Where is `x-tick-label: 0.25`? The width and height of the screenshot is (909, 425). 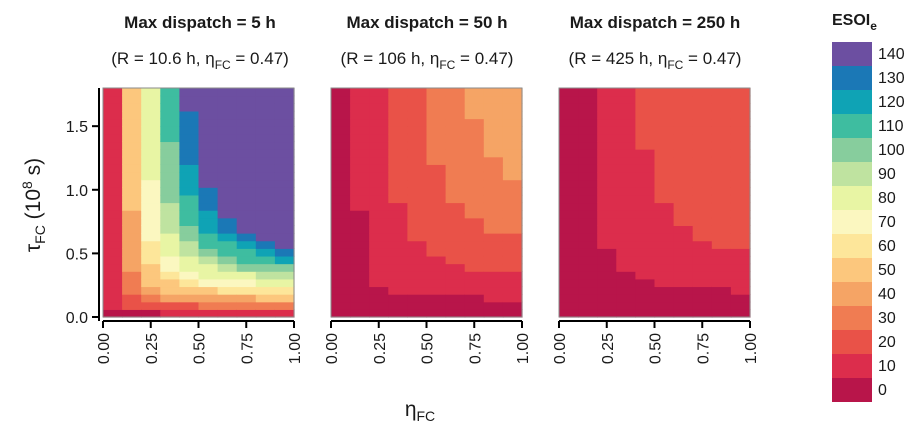
x-tick-label: 0.25 is located at coordinates (608, 348).